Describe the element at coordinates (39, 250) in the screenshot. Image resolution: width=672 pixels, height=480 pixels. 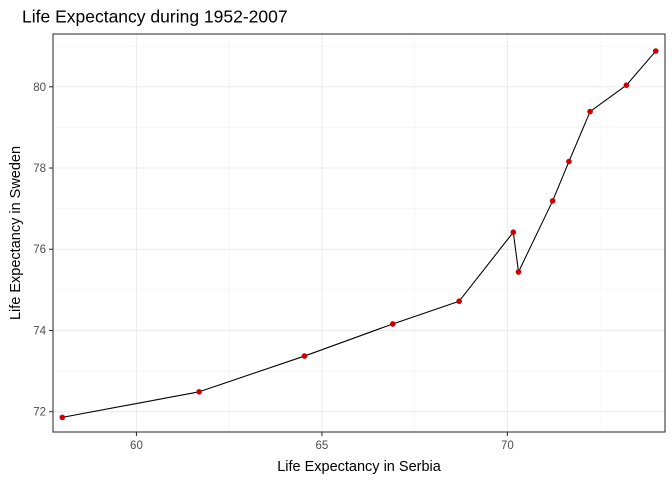
I see `y-tick-label: 76` at that location.